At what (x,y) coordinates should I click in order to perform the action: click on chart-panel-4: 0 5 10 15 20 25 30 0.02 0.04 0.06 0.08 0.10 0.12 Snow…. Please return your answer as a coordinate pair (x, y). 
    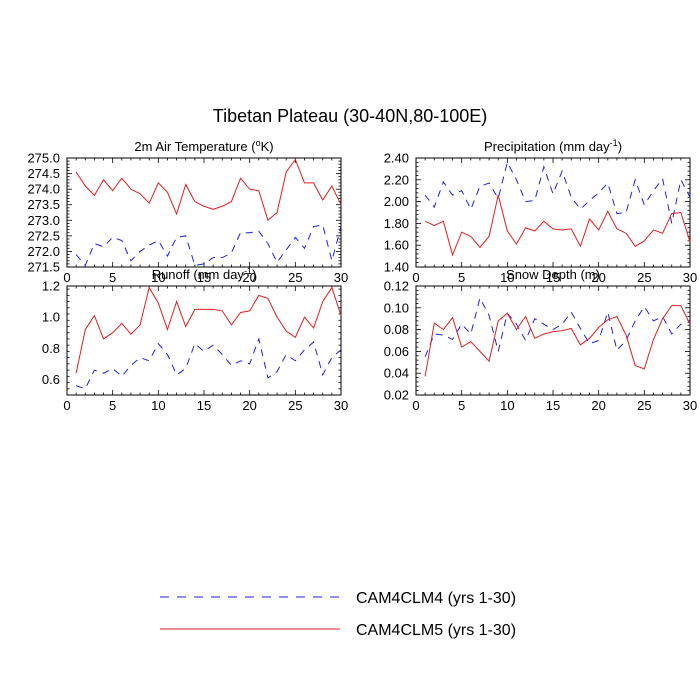
    Looking at the image, I should click on (541, 340).